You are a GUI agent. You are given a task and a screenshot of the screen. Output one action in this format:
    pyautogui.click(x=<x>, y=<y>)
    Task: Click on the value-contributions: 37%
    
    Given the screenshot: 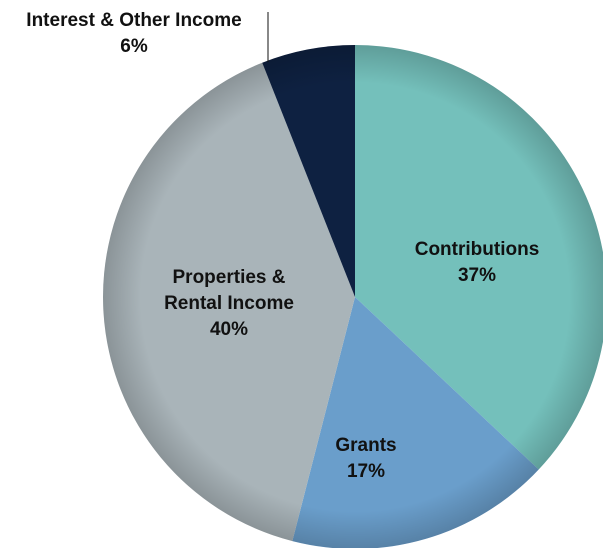 What is the action you would take?
    pyautogui.click(x=477, y=275)
    